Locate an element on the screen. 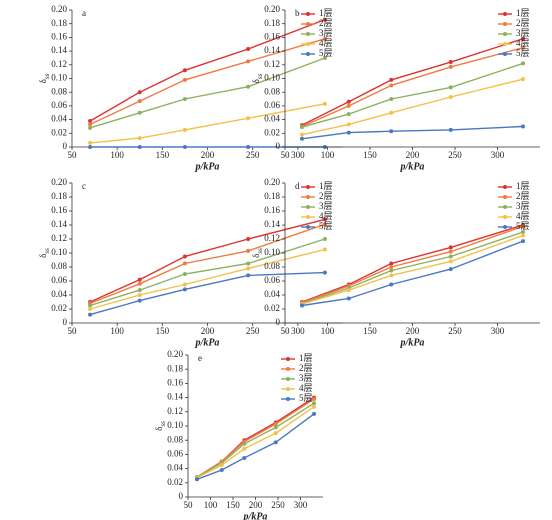  panel-title: e is located at coordinates (200, 358).